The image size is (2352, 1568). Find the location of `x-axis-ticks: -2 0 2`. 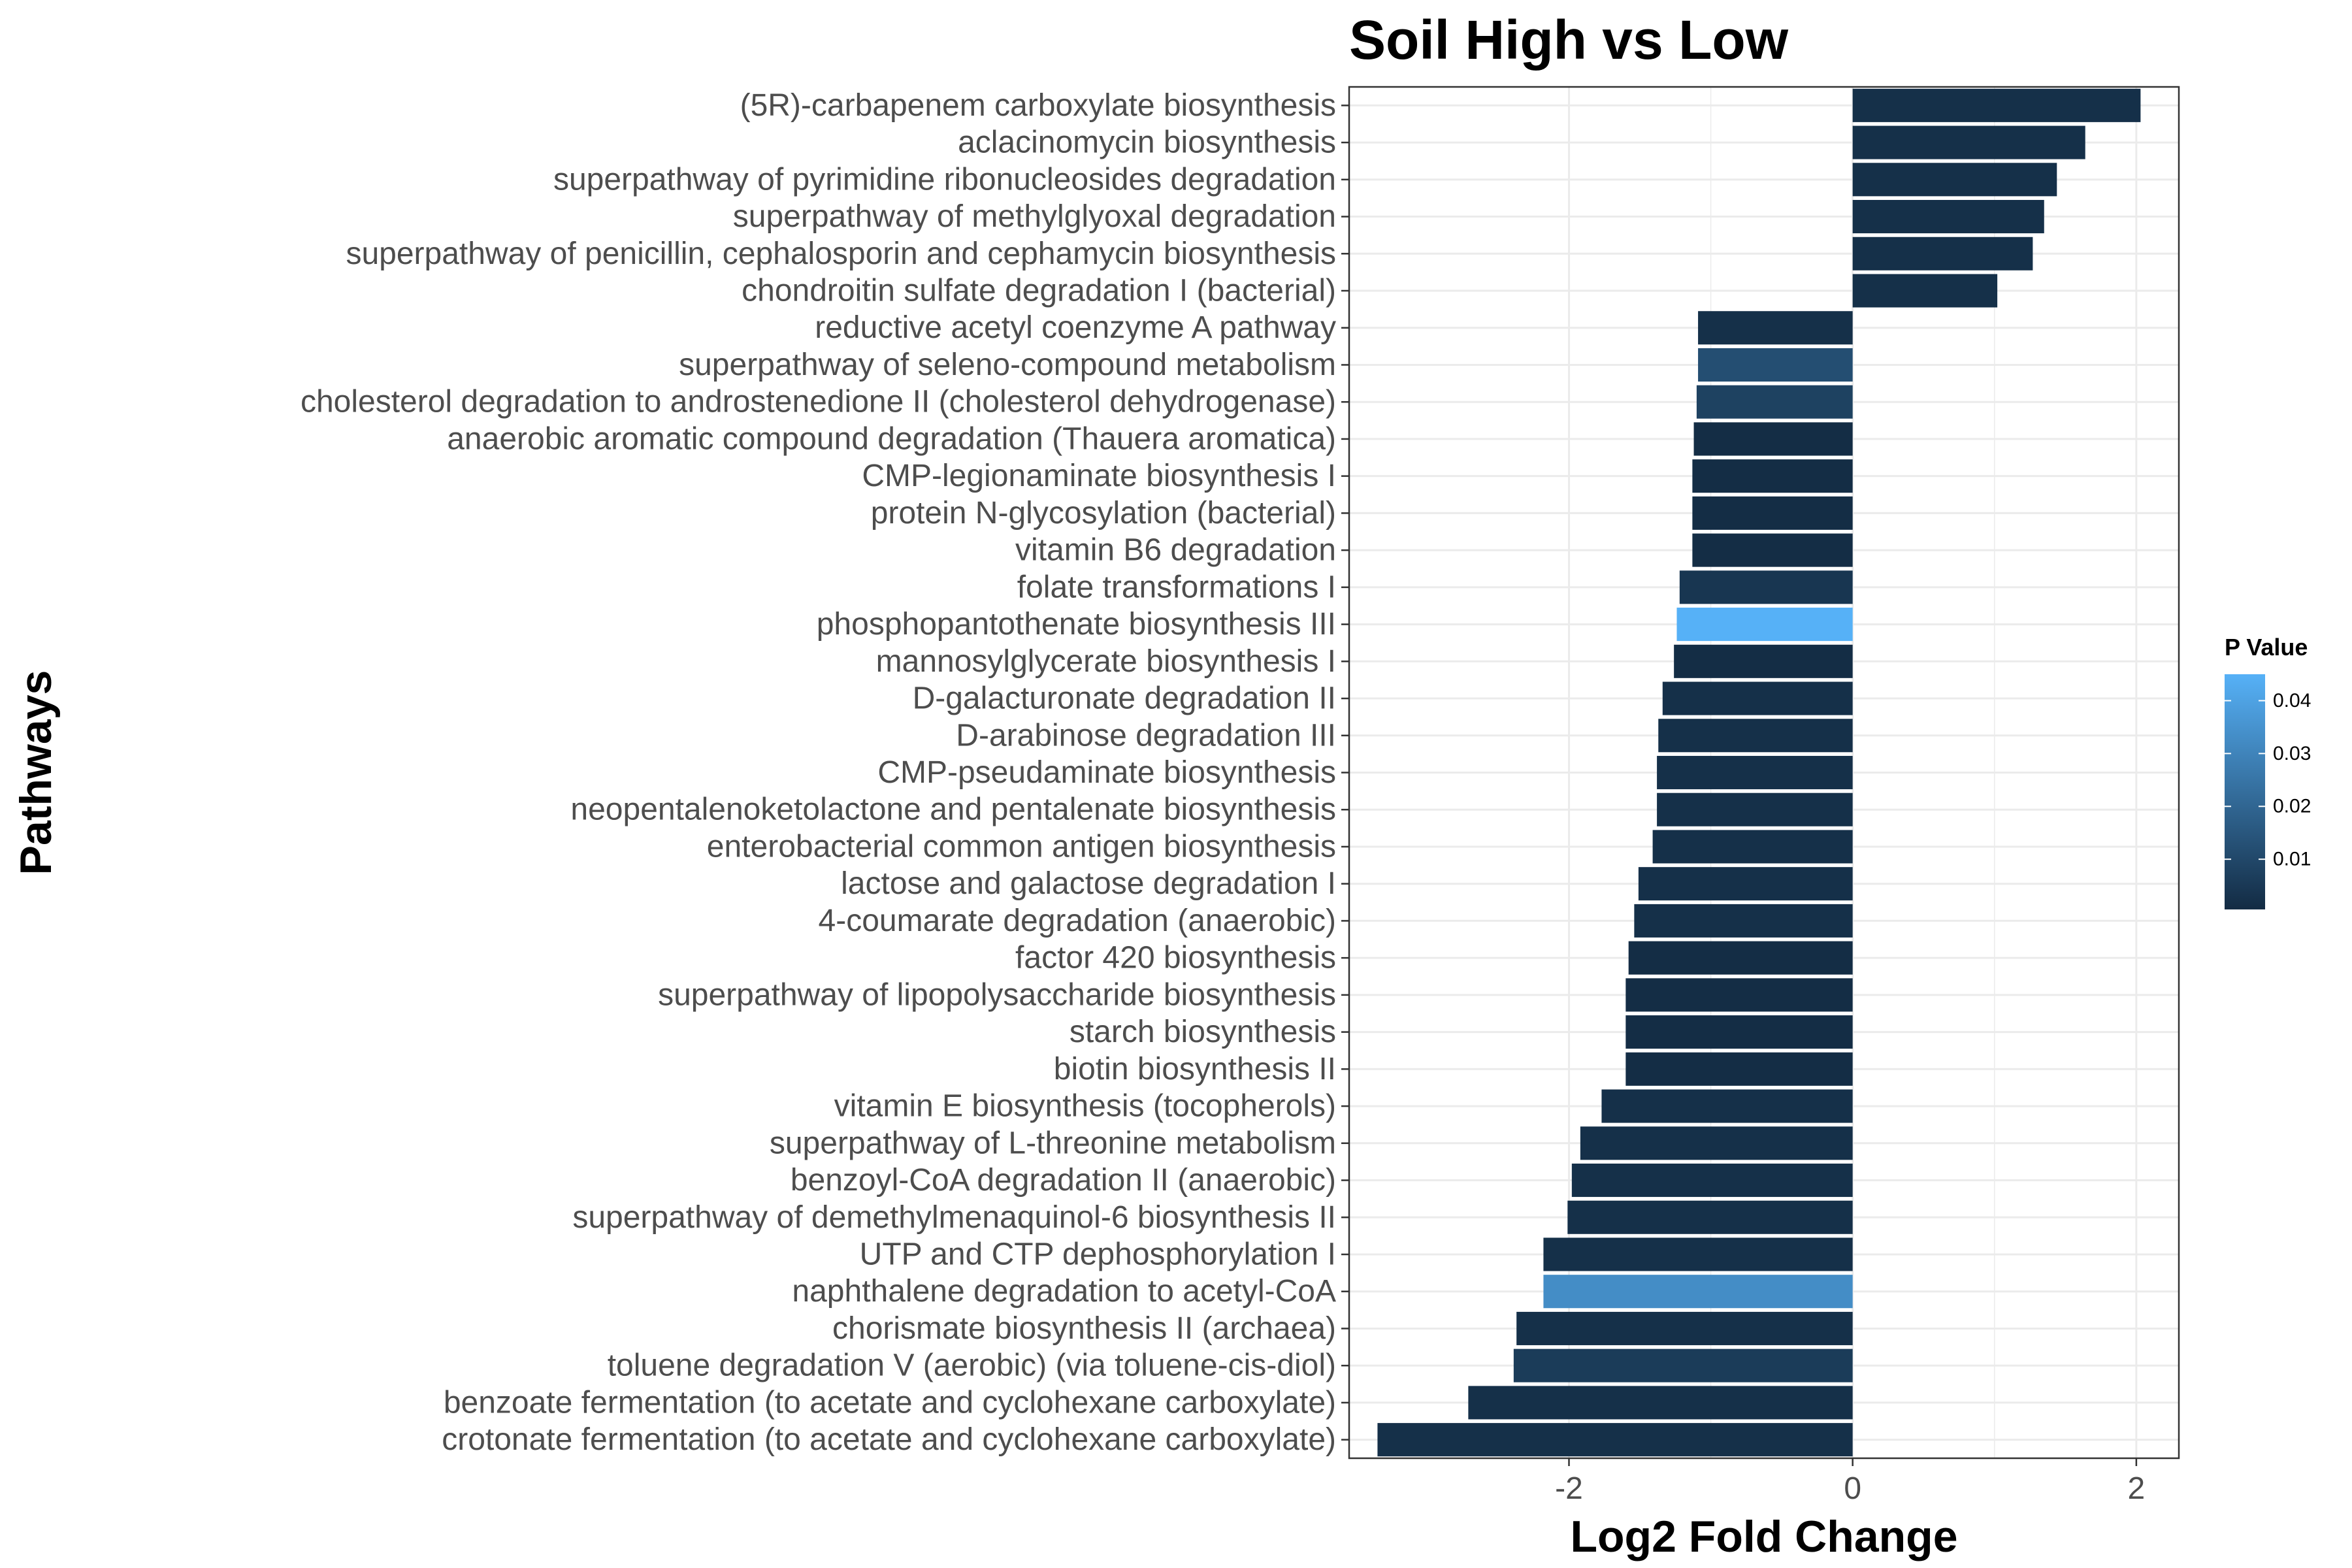

x-axis-ticks: -2 0 2 is located at coordinates (1850, 1482).